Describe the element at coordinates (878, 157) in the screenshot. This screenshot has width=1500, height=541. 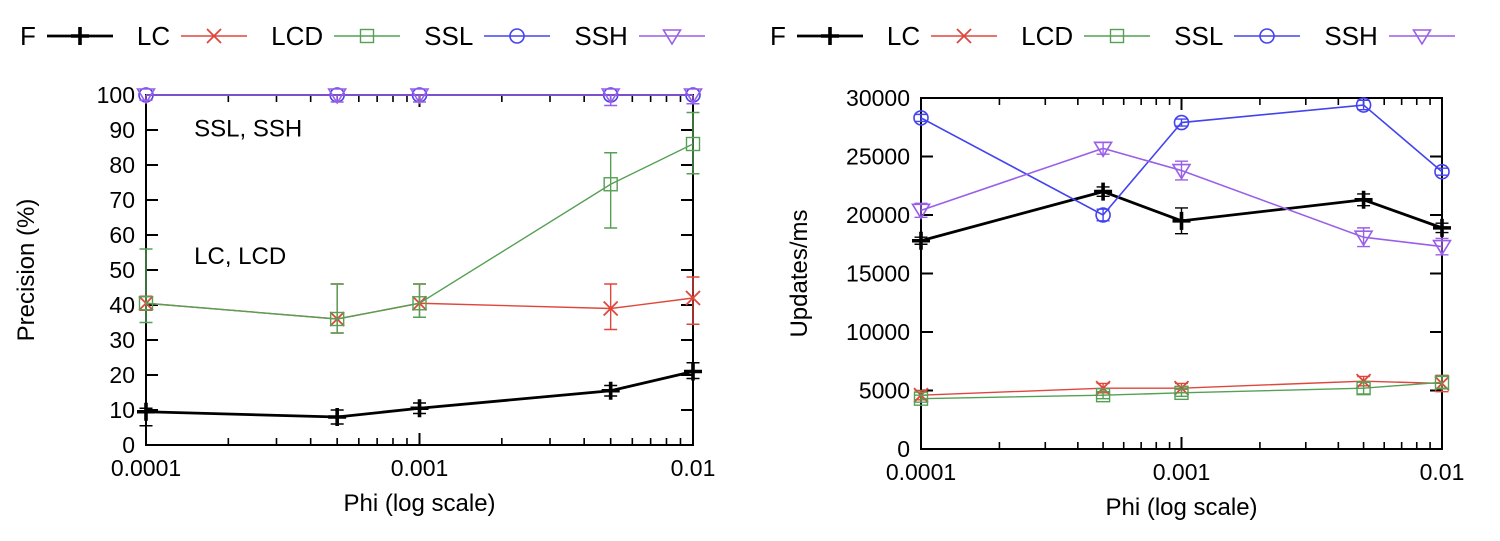
I see `y-tick-label: 25000` at that location.